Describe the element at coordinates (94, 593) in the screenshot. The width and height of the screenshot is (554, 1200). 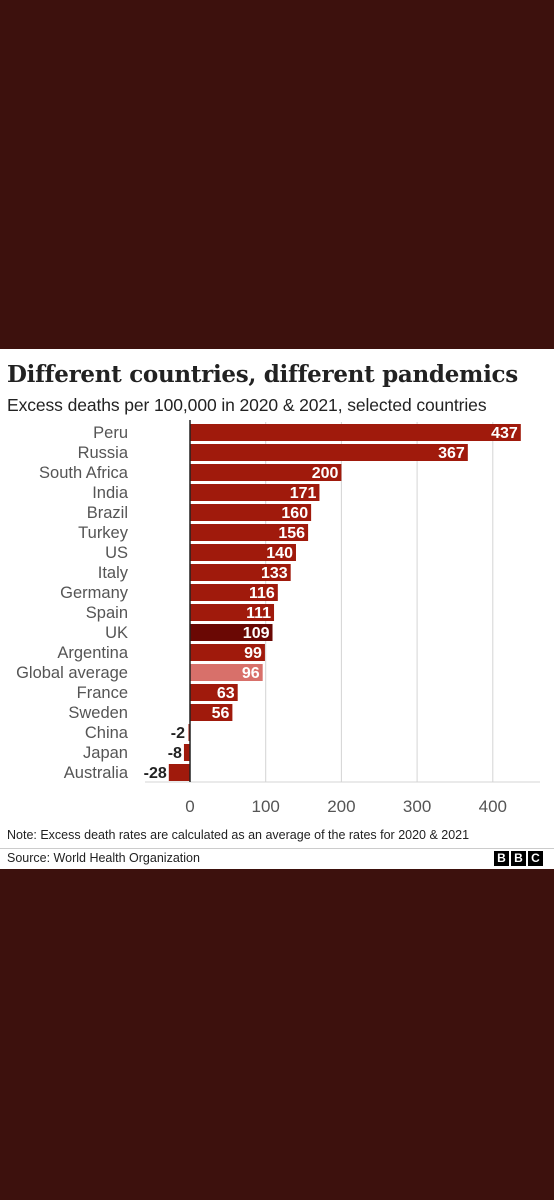
I see `category-label: Germany` at that location.